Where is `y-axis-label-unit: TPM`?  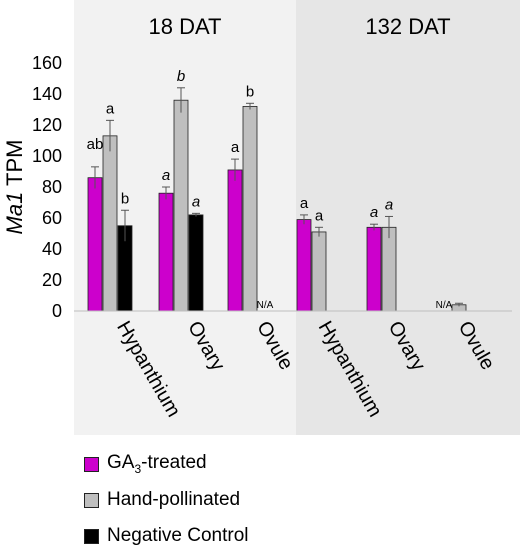 y-axis-label-unit: TPM is located at coordinates (14, 166).